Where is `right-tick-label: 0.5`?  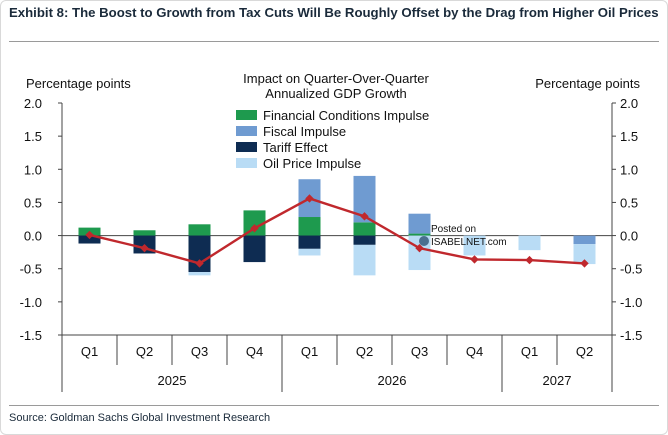
right-tick-label: 0.5 is located at coordinates (629, 202).